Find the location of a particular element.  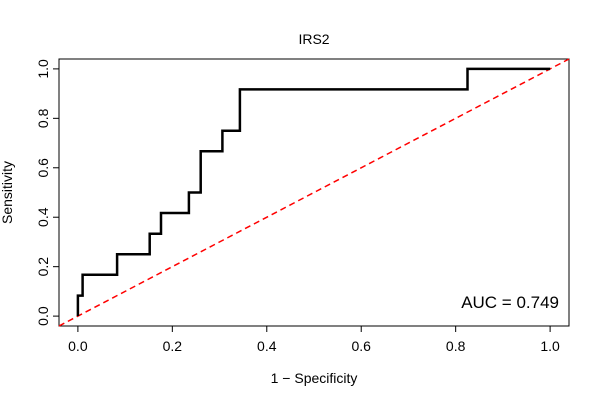

x-tick-label: 1.0 is located at coordinates (550, 346).